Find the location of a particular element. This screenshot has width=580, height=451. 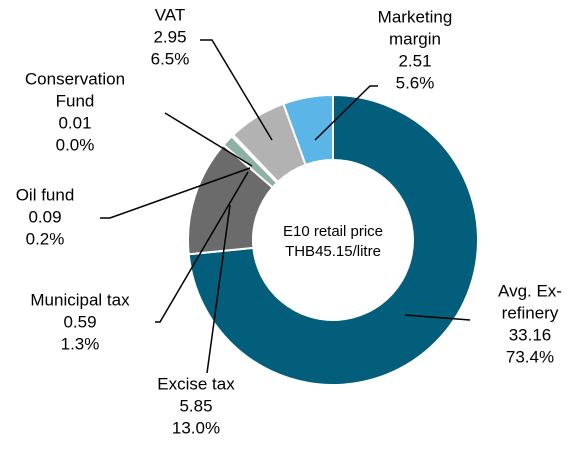

category-label: margin is located at coordinates (415, 38).